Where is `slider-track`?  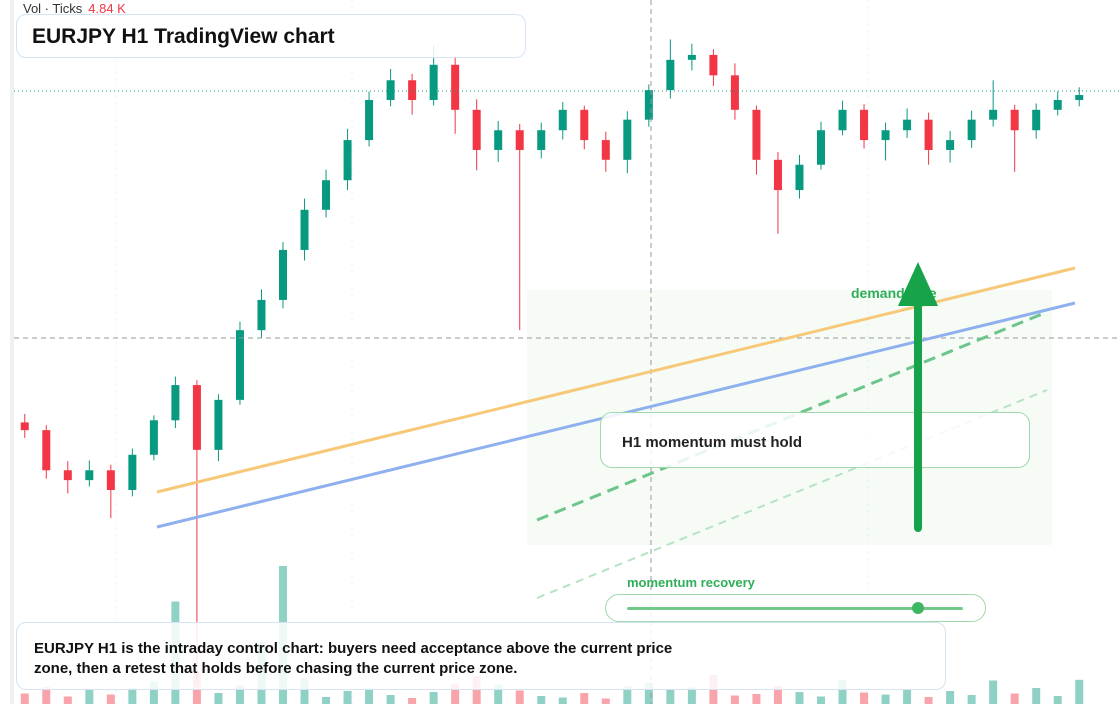
slider-track is located at coordinates (795, 608).